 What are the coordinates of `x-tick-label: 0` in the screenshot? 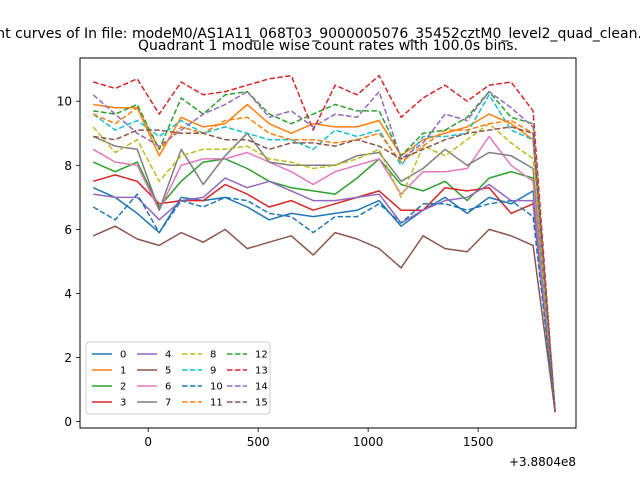 It's located at (148, 442).